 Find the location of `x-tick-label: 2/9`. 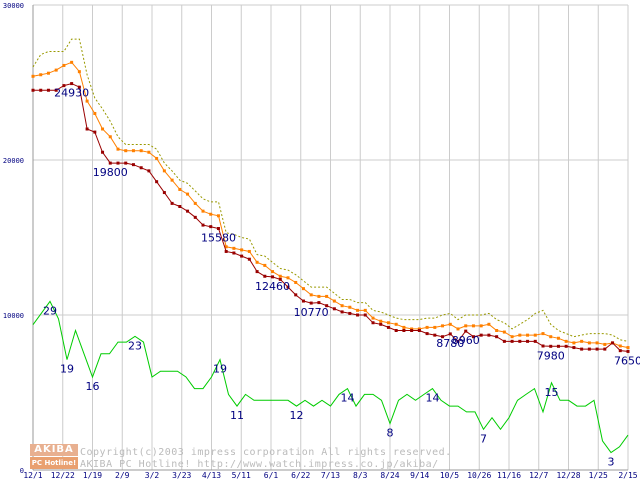

x-tick-label: 2/9 is located at coordinates (122, 475).